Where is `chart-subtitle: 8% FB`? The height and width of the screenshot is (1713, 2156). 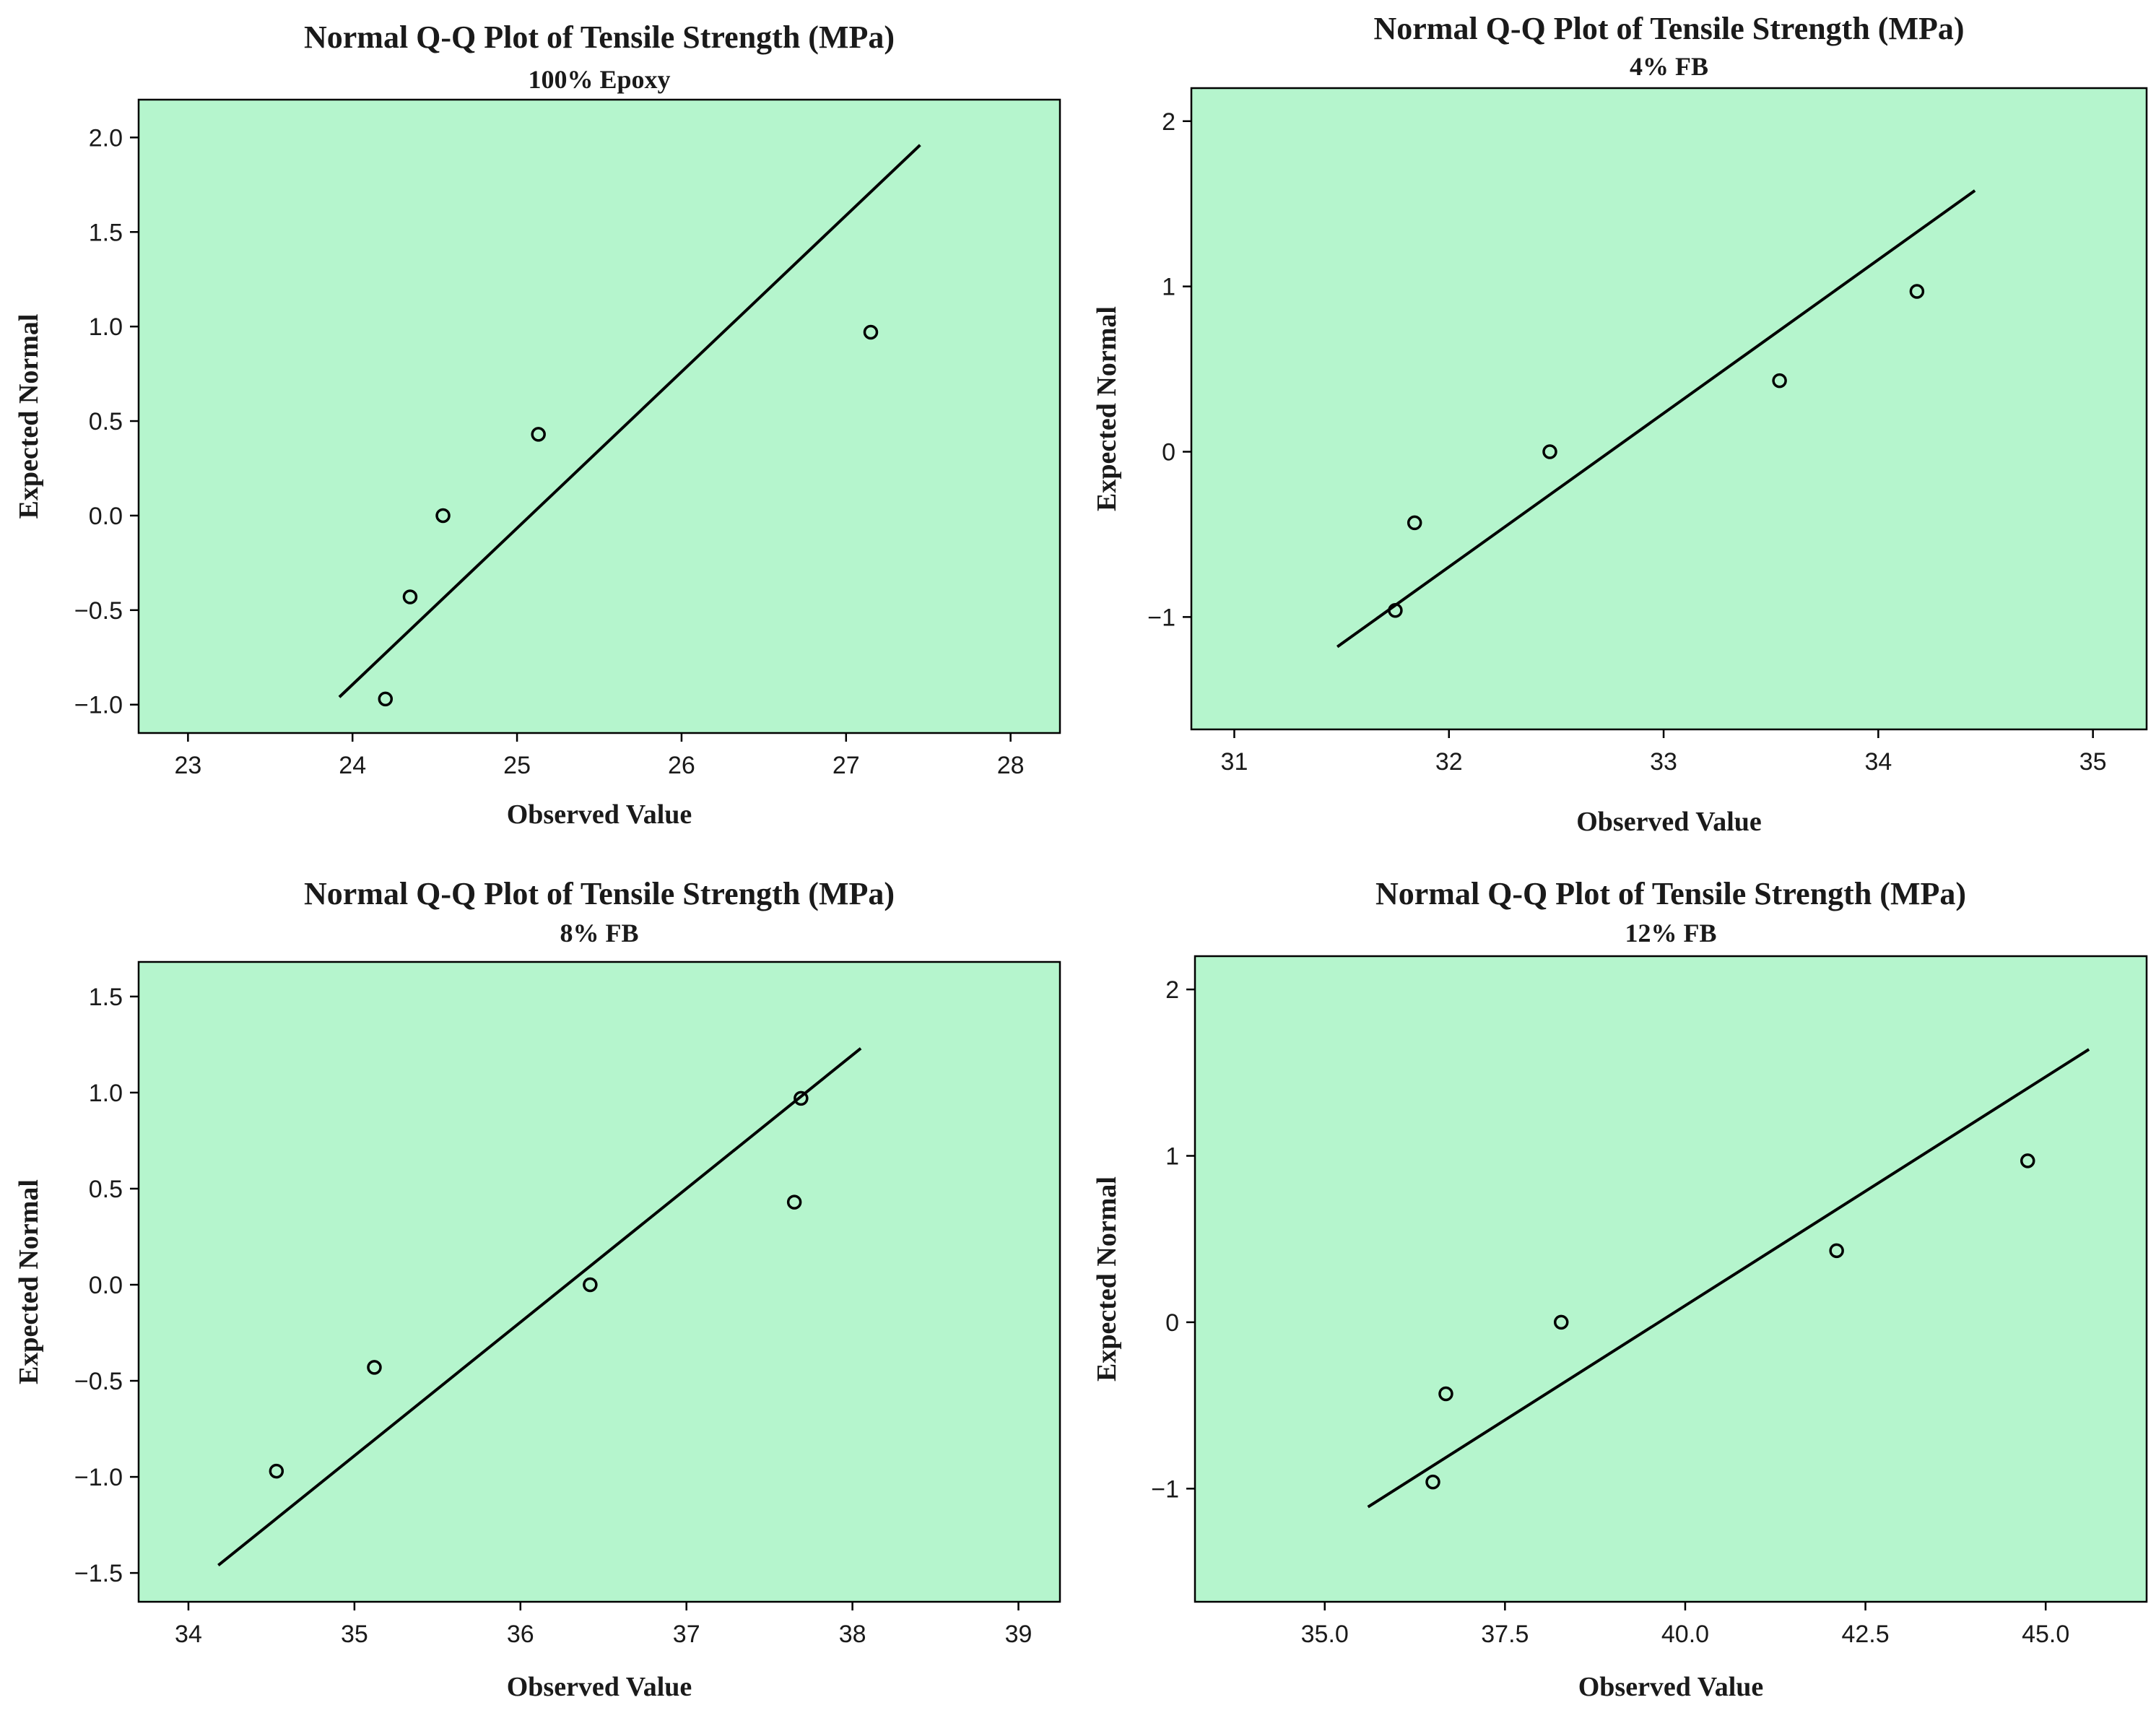 chart-subtitle: 8% FB is located at coordinates (599, 933).